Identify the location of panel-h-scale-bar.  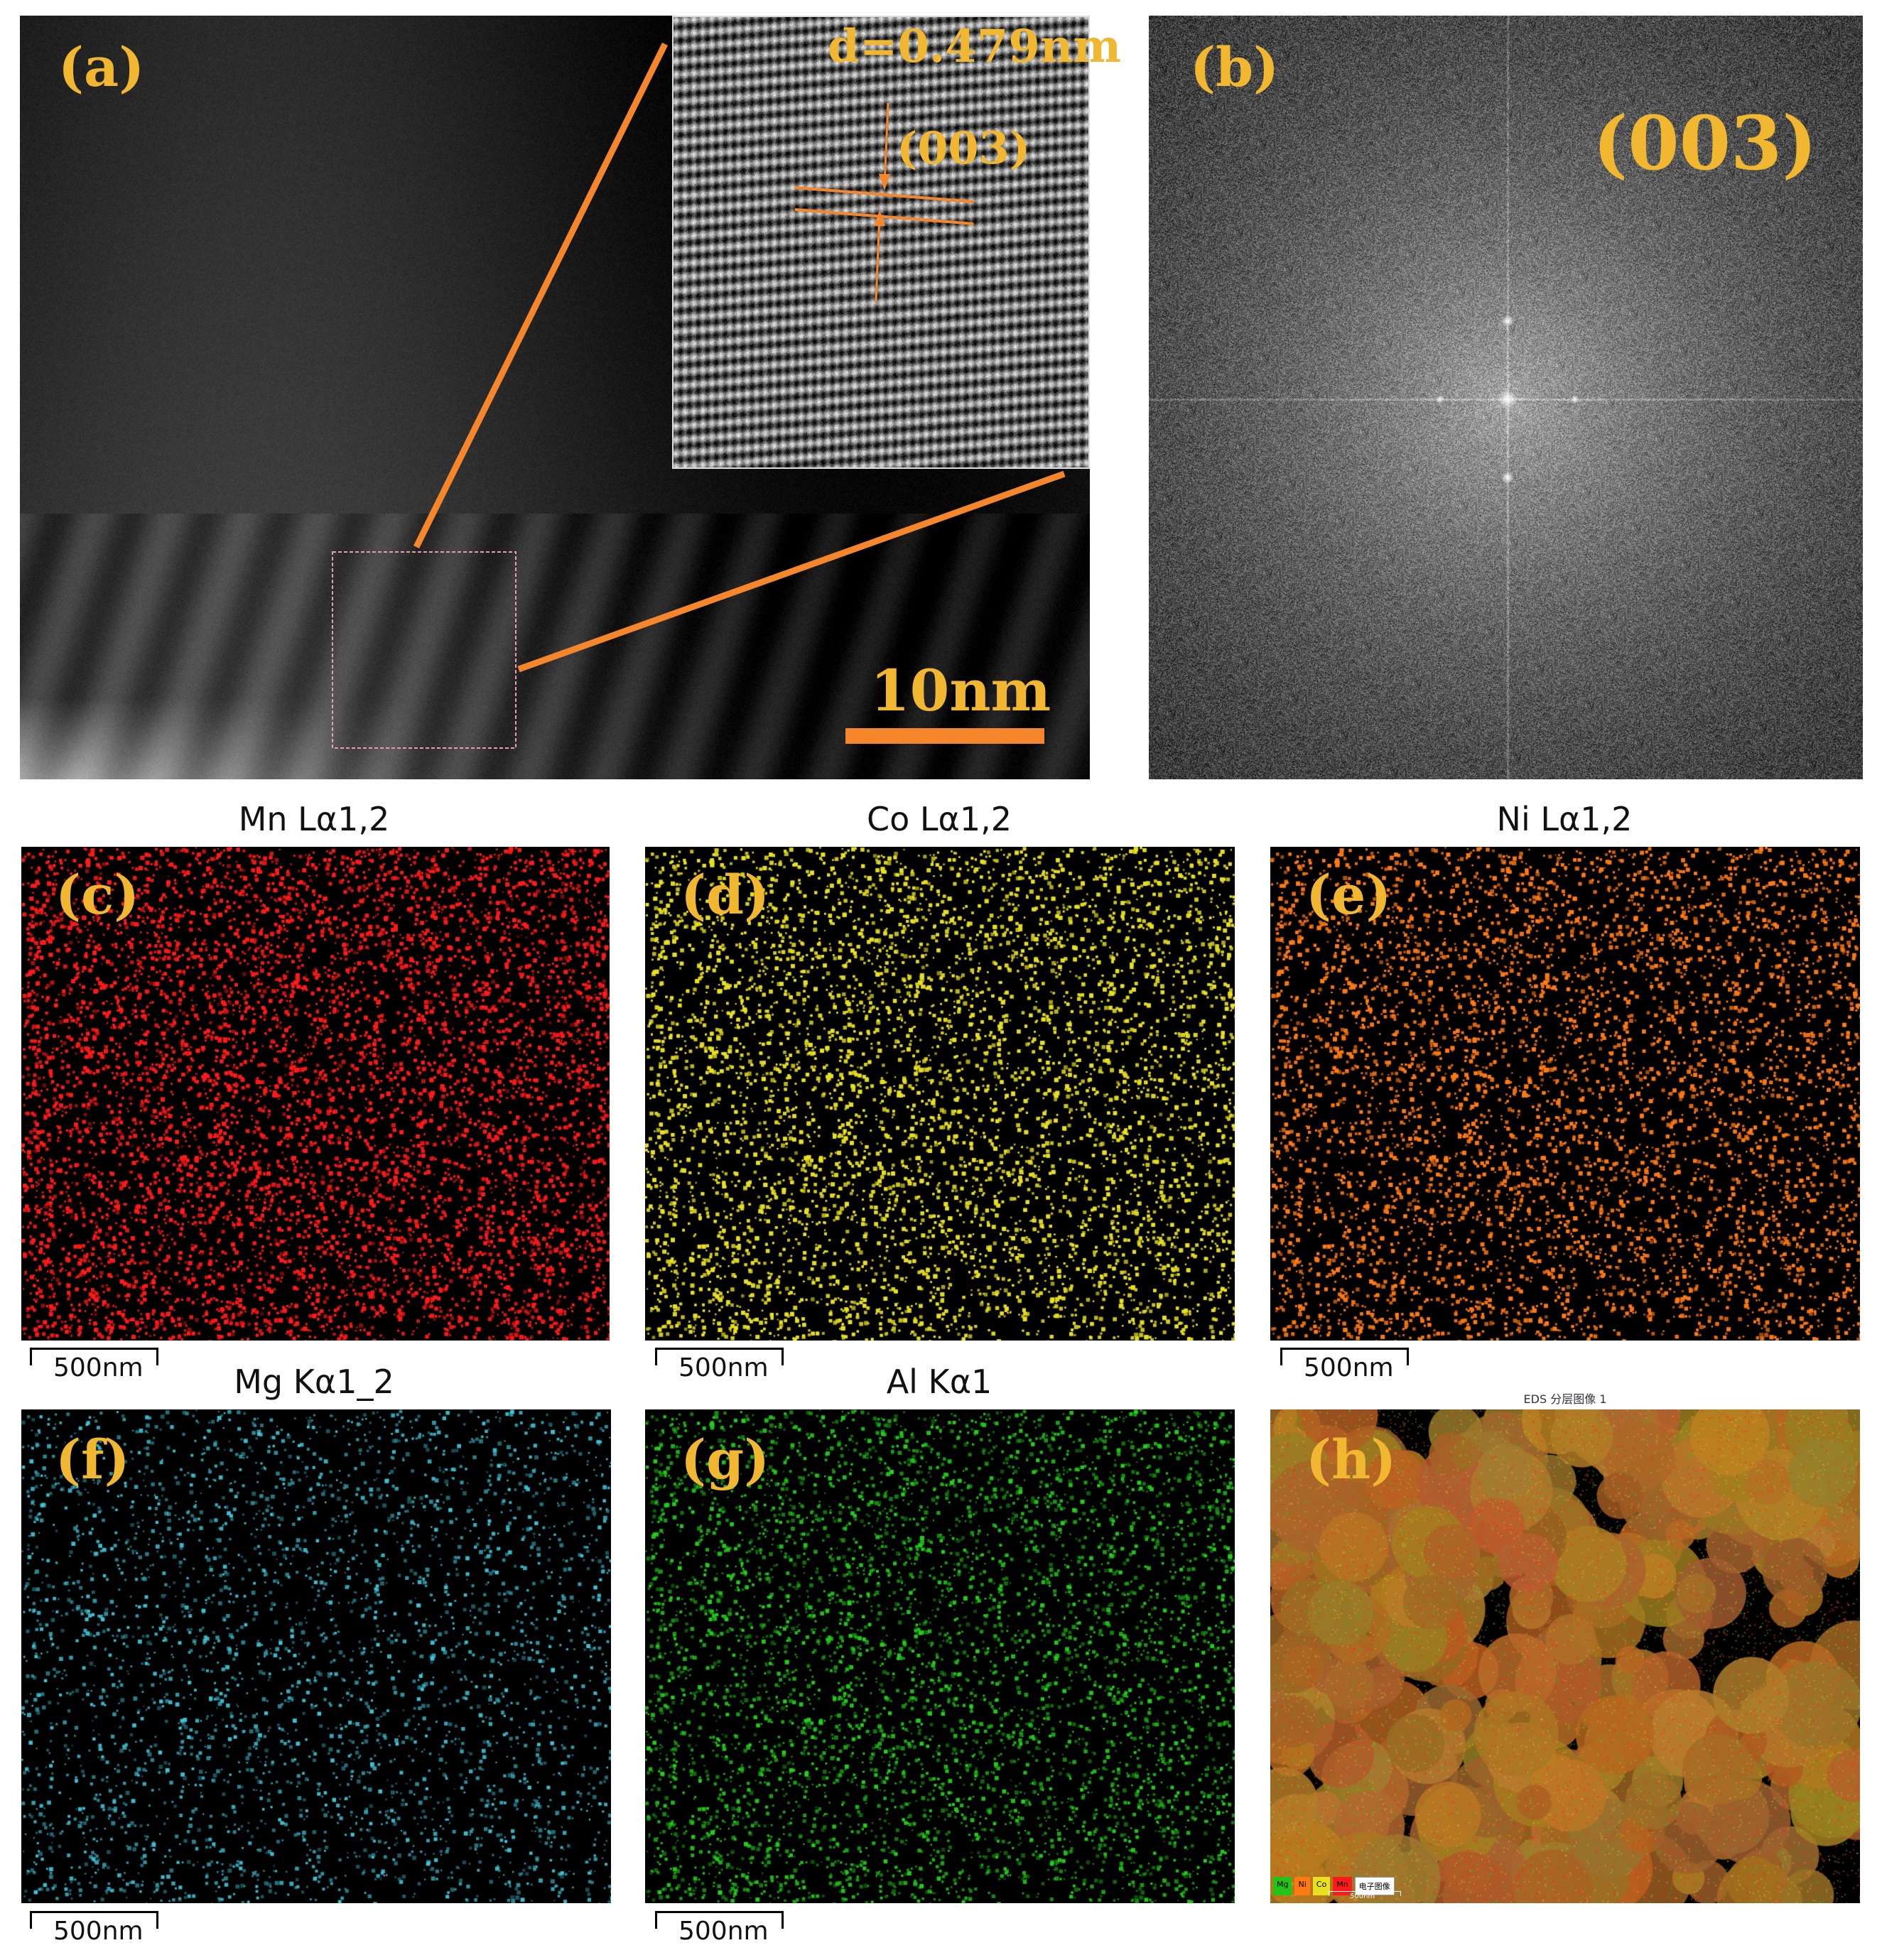
(1365, 1893).